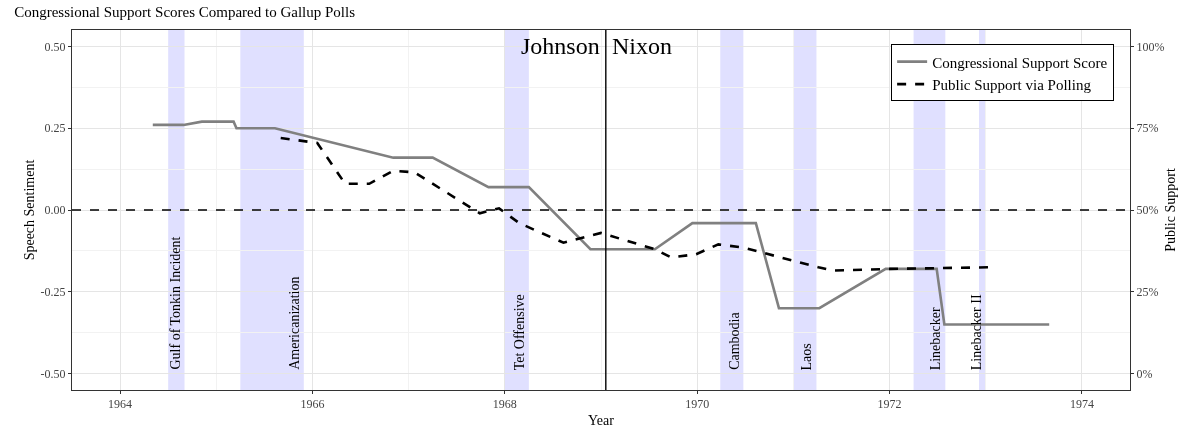 The width and height of the screenshot is (1184, 428). I want to click on y-tick-label: 0.00, so click(55, 210).